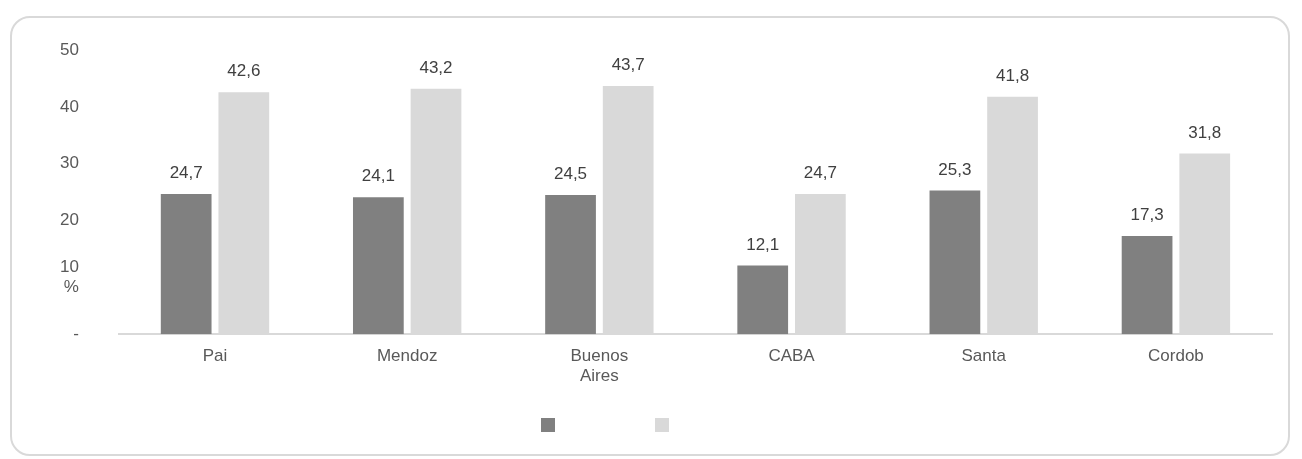 The image size is (1302, 459). Describe the element at coordinates (436, 68) in the screenshot. I see `data-label: 43,2` at that location.